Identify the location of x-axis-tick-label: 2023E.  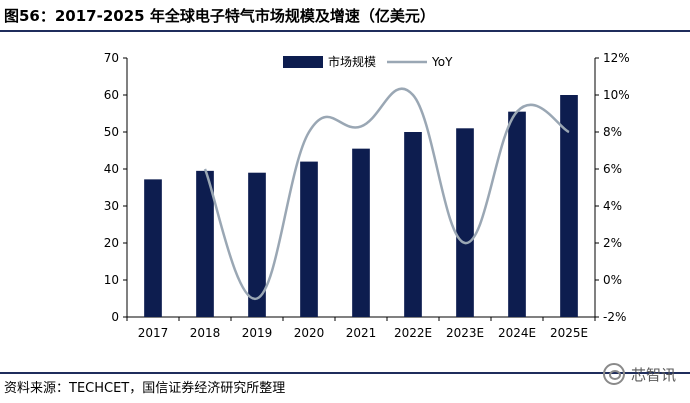
(465, 333).